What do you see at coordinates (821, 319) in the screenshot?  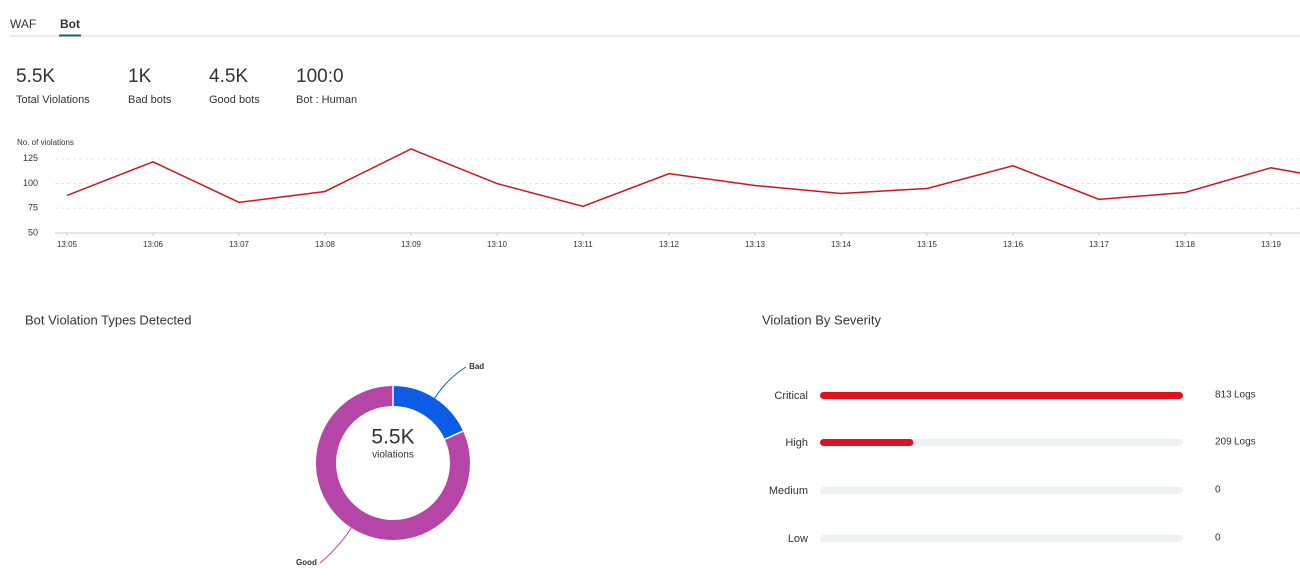 I see `panel-title: Violation By Severity` at bounding box center [821, 319].